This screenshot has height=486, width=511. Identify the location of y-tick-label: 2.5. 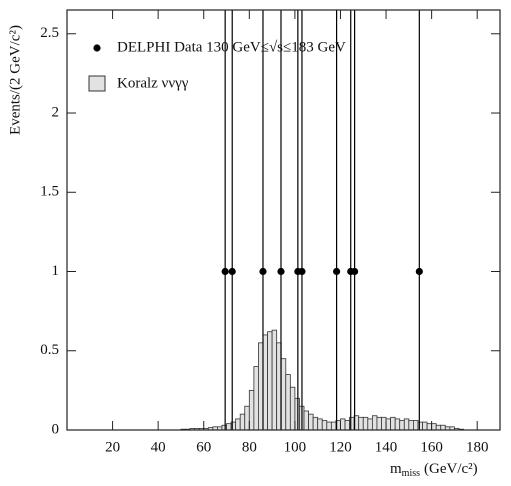
(49, 33).